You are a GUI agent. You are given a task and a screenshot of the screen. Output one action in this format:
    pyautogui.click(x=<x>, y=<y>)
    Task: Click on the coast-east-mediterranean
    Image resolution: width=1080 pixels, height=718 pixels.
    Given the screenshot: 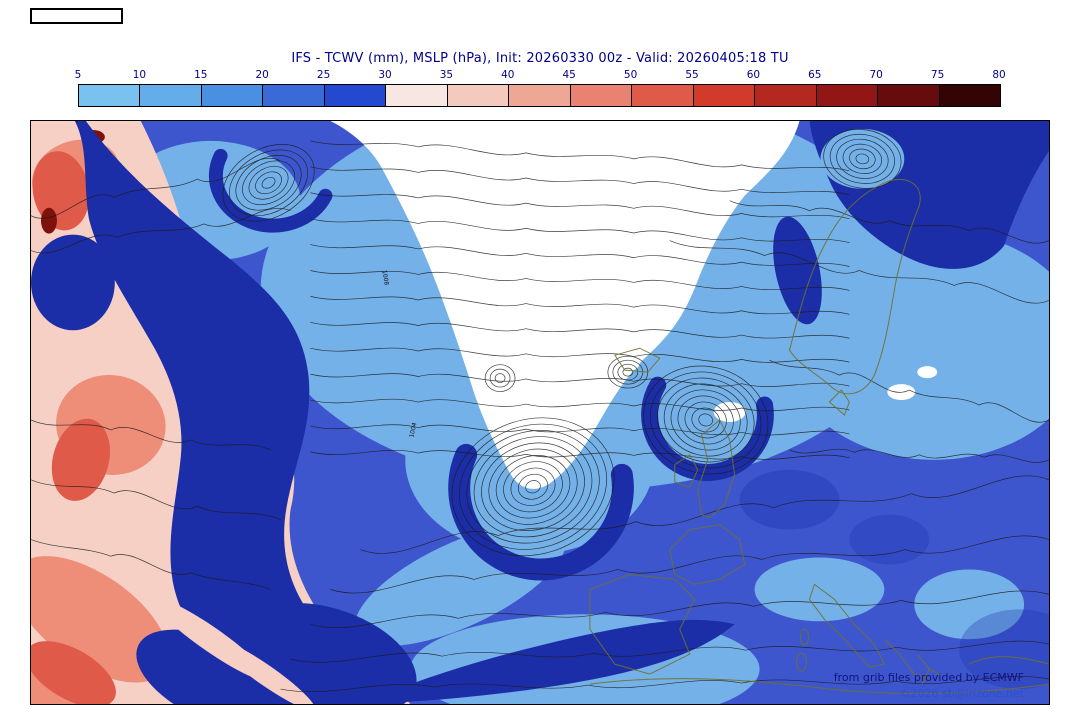 What is the action you would take?
    pyautogui.click(x=1008, y=660)
    